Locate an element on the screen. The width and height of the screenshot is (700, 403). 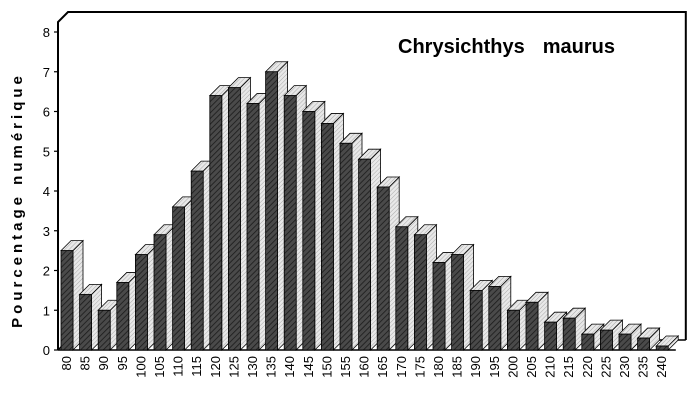
x-tick-label: 185 is located at coordinates (457, 367).